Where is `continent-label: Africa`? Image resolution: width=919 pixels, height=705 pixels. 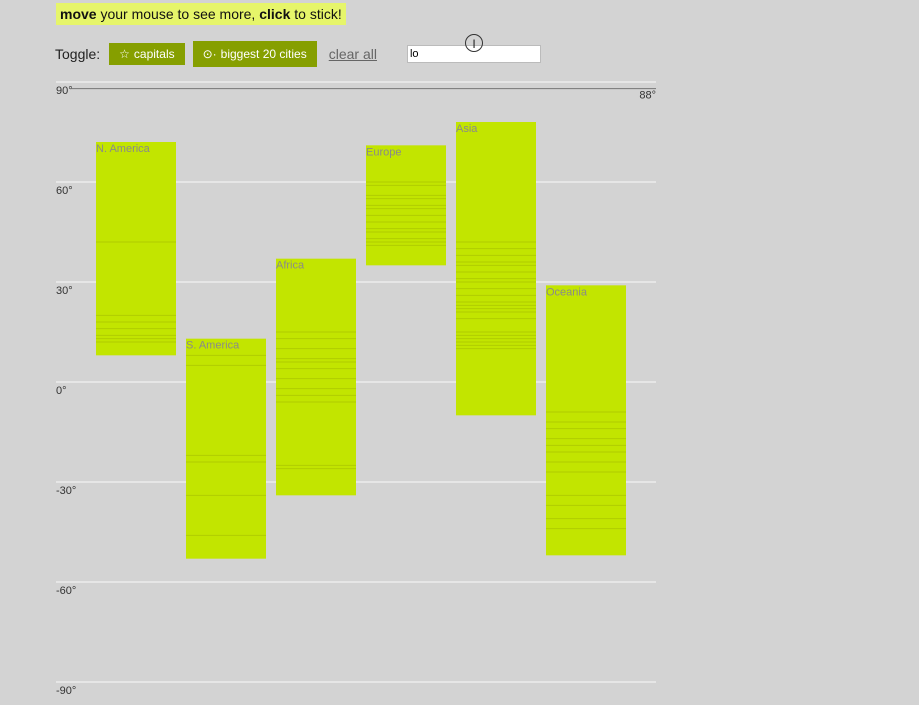 continent-label: Africa is located at coordinates (290, 266).